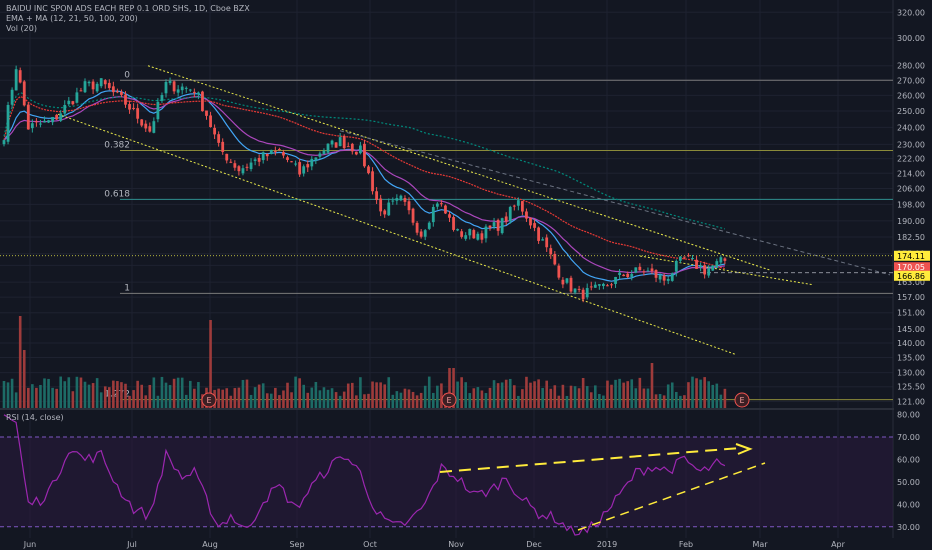  What do you see at coordinates (686, 544) in the screenshot?
I see `time-tick-label: Feb` at bounding box center [686, 544].